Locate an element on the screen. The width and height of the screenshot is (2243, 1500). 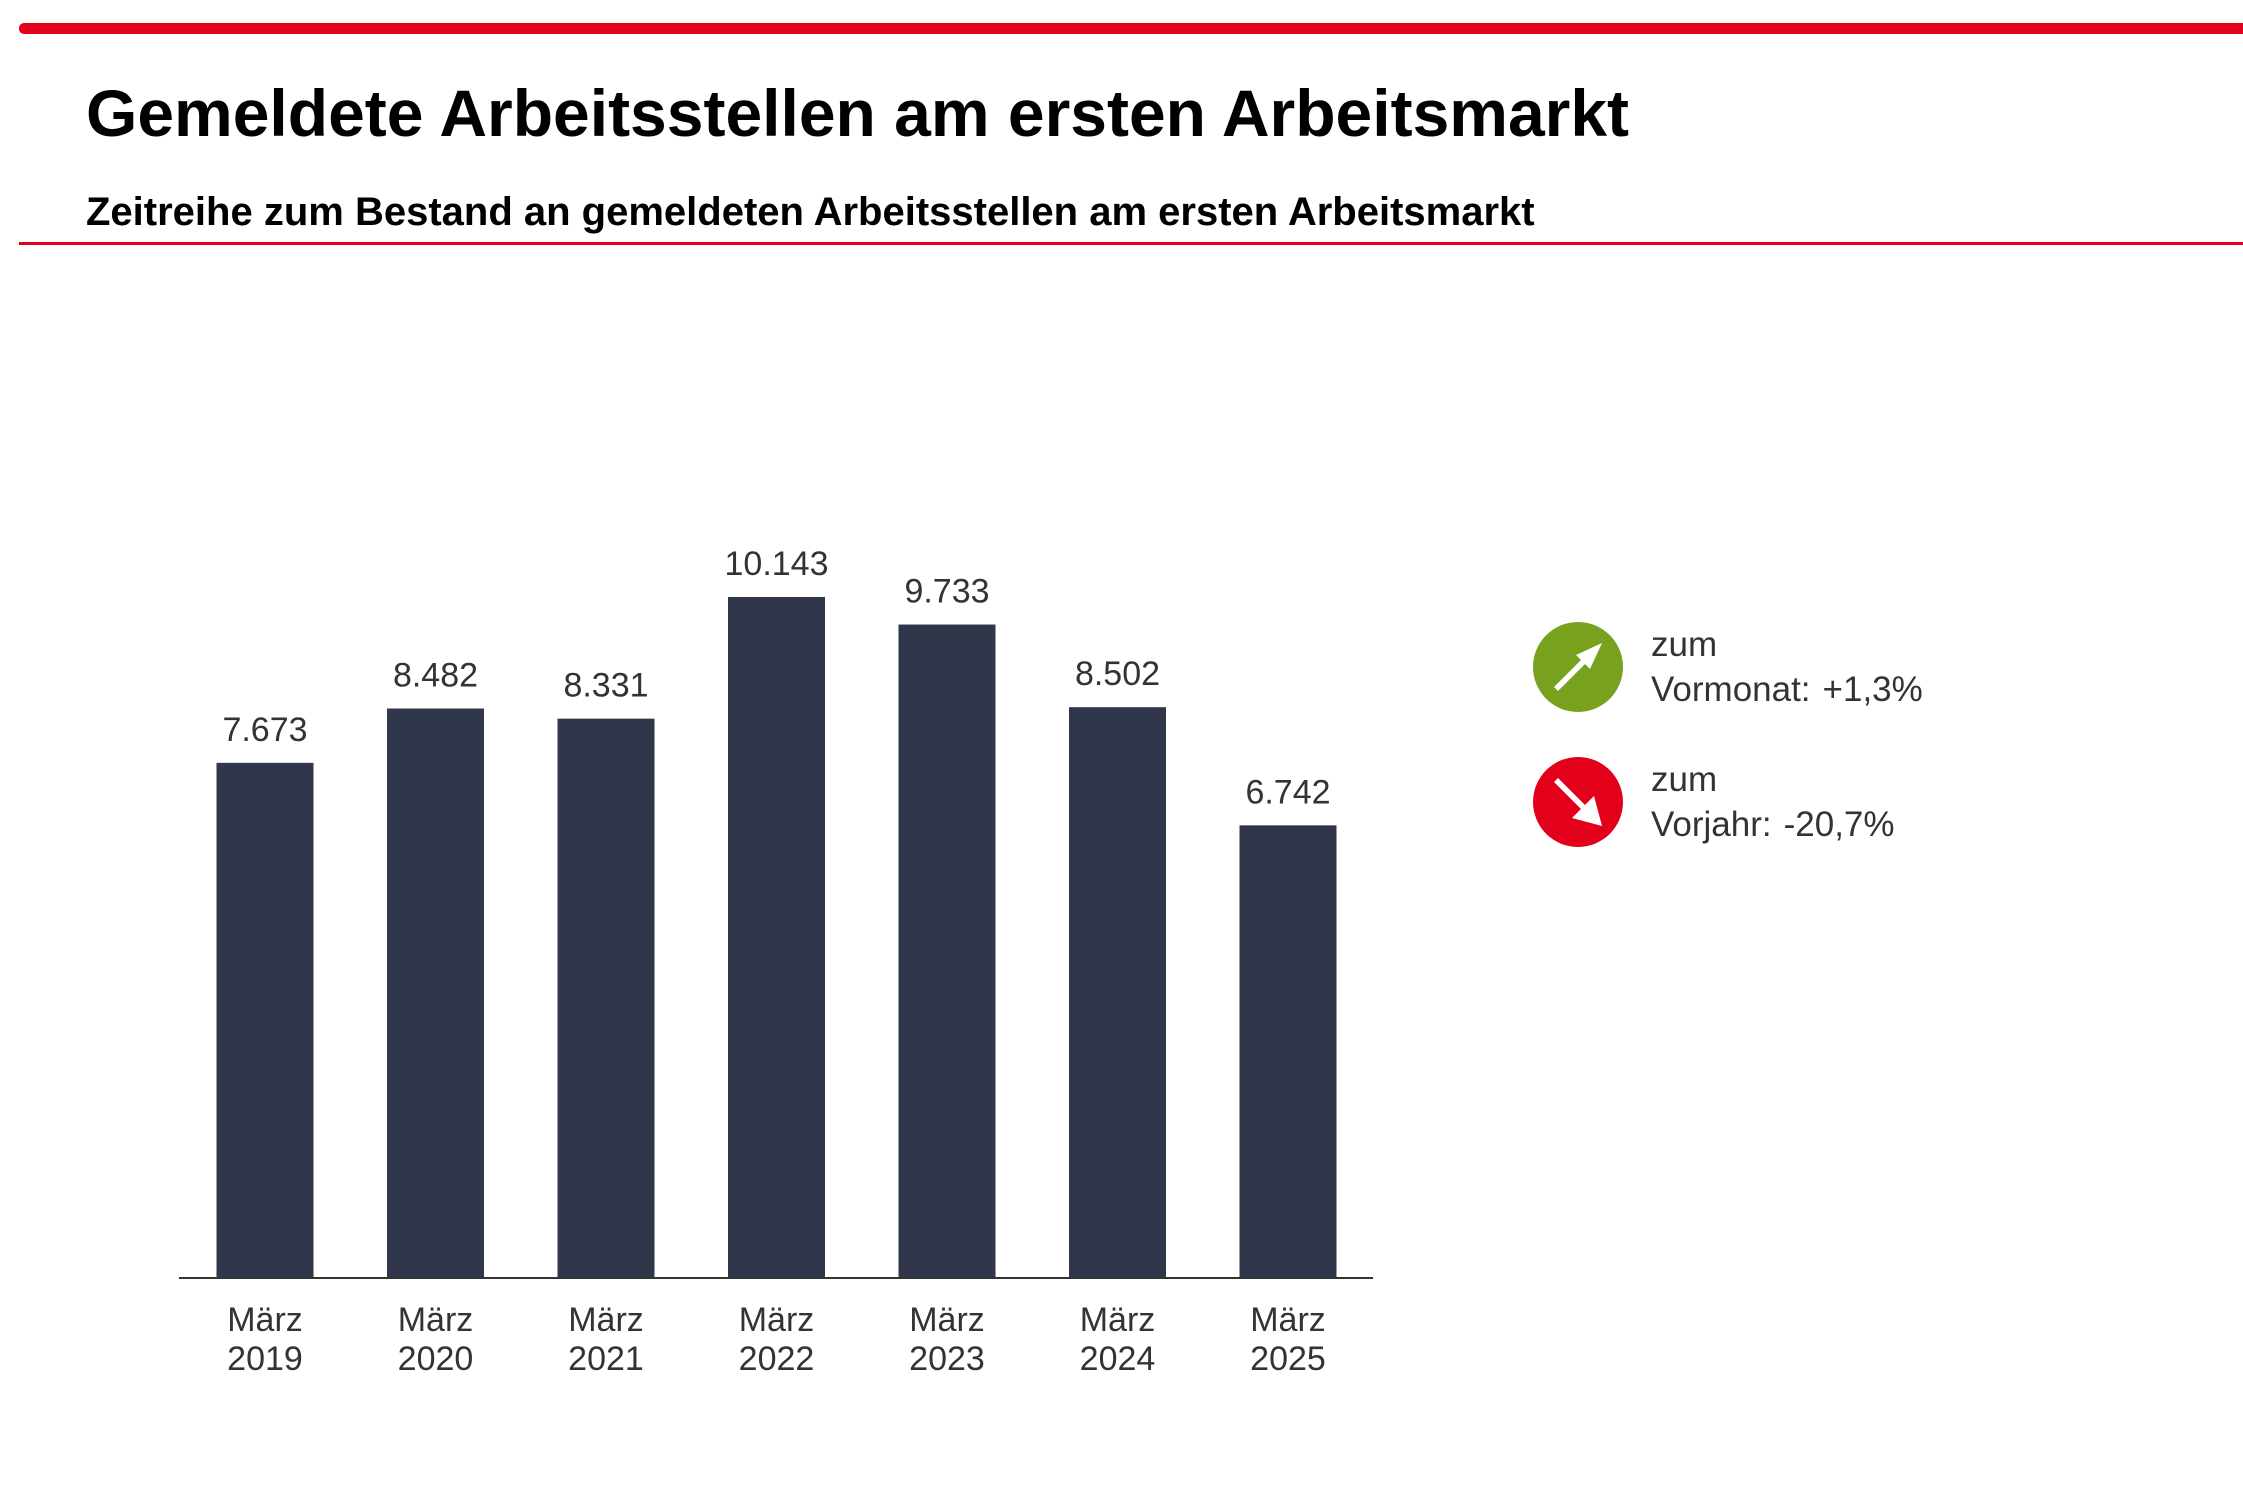
indicator-value: +1,3% is located at coordinates (1872, 689).